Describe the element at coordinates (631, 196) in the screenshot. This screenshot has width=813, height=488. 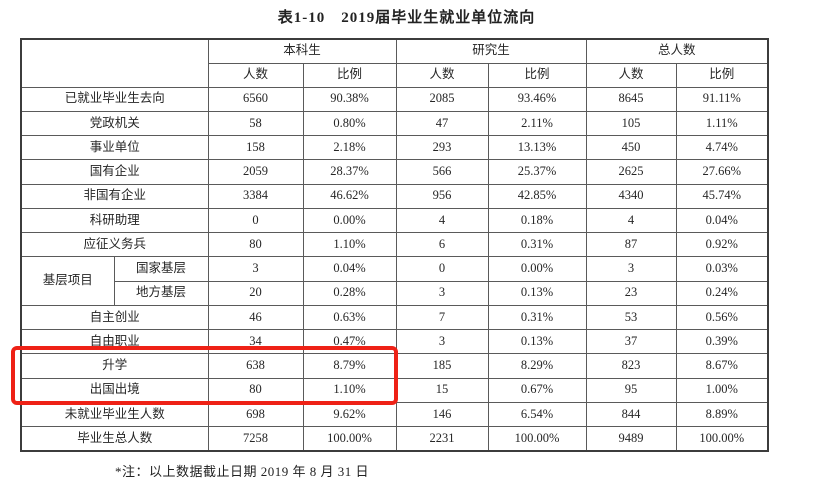
I see `data-cell: 4340` at that location.